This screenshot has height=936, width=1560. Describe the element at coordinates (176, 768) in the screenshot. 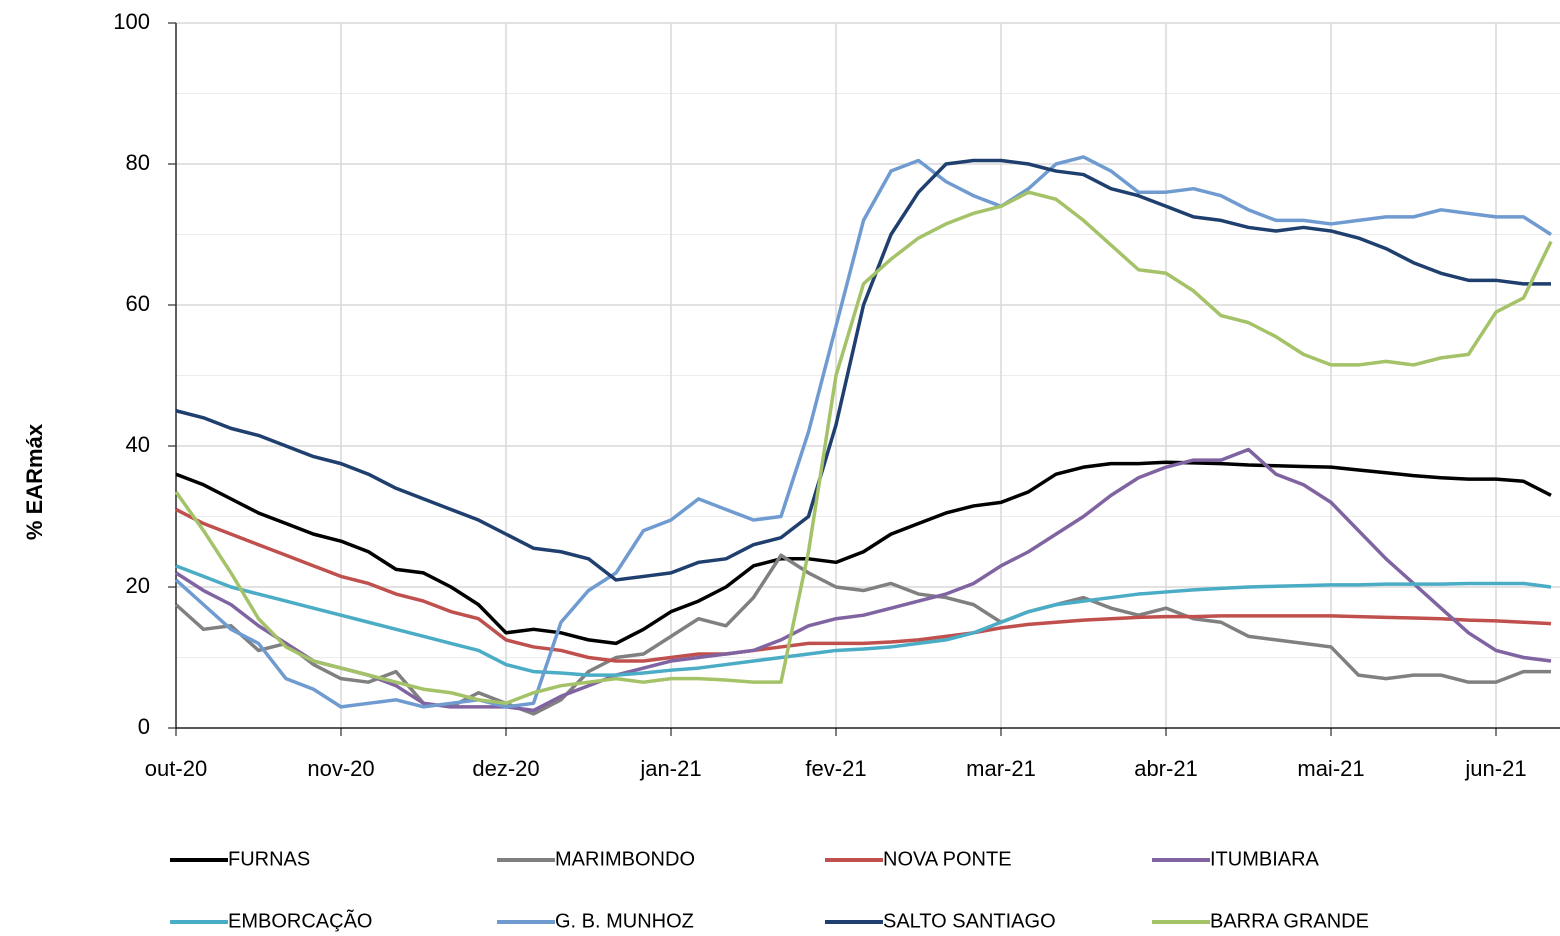

I see `x-tick-label: out-20` at that location.